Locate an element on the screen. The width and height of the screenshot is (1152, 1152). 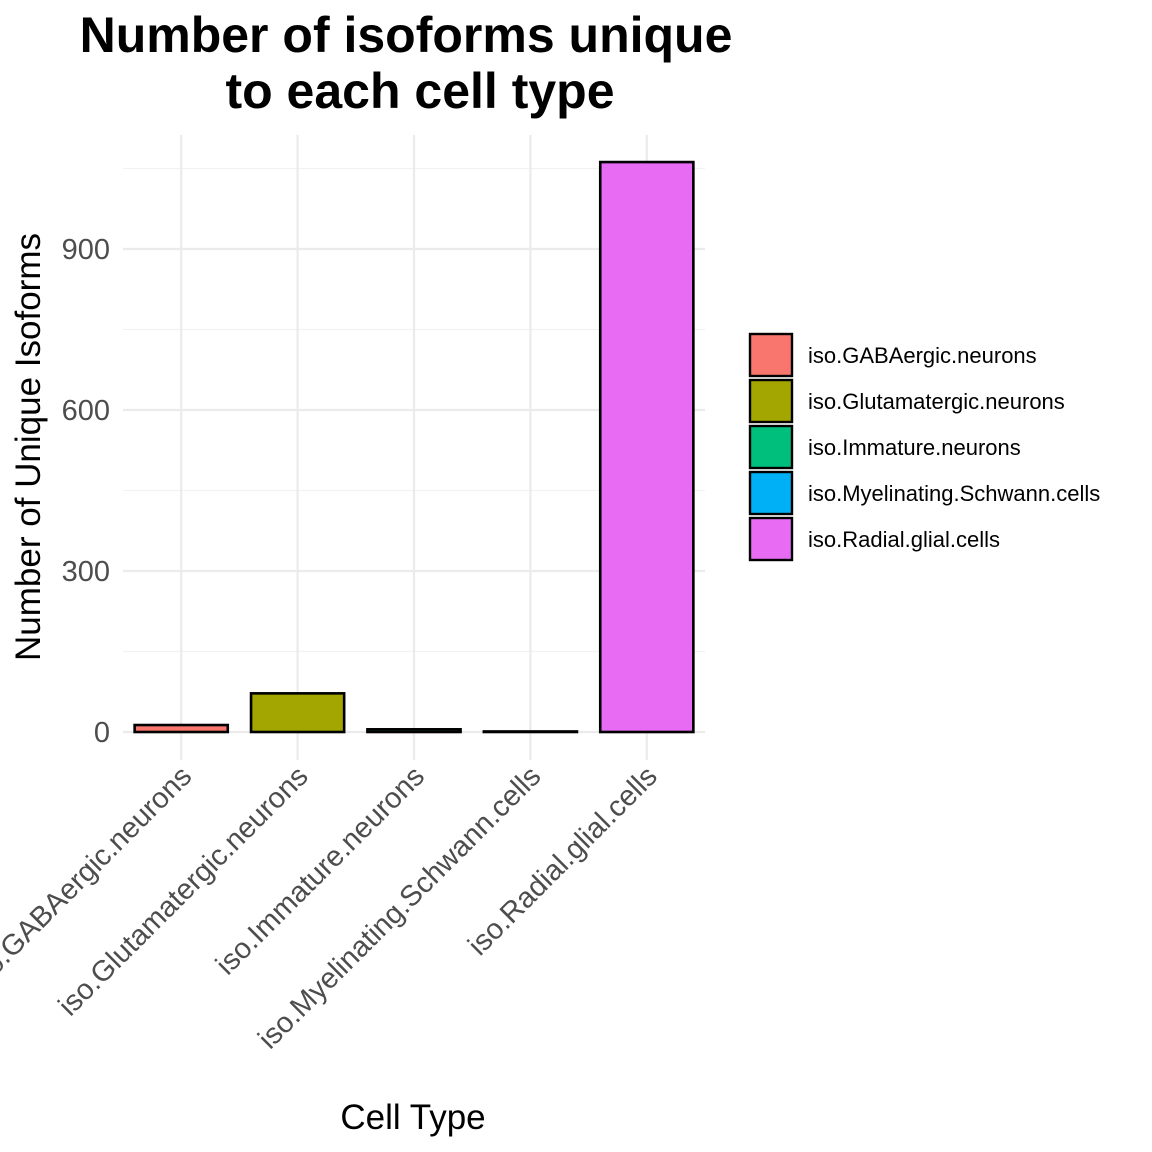
legend-label: iso.Glutamatergic.neurons is located at coordinates (936, 401).